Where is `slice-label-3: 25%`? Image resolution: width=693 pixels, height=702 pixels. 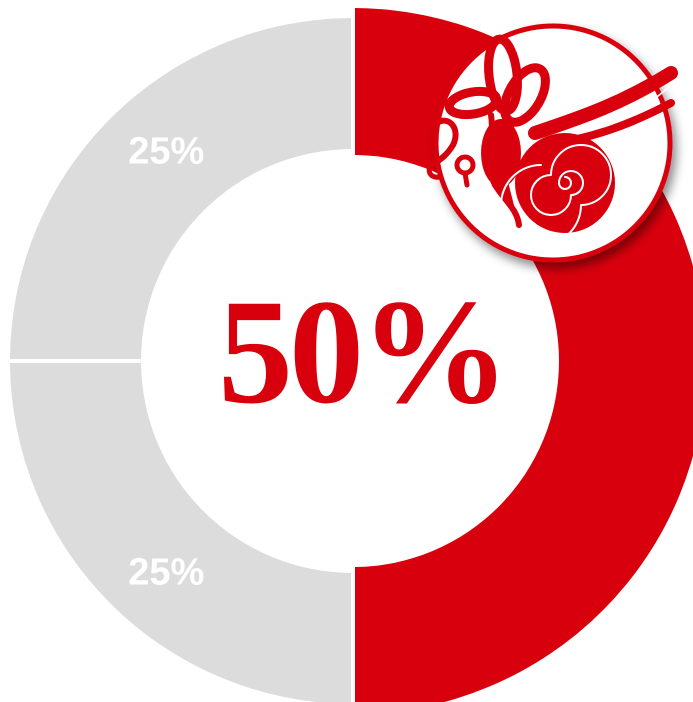
slice-label-3: 25% is located at coordinates (166, 151).